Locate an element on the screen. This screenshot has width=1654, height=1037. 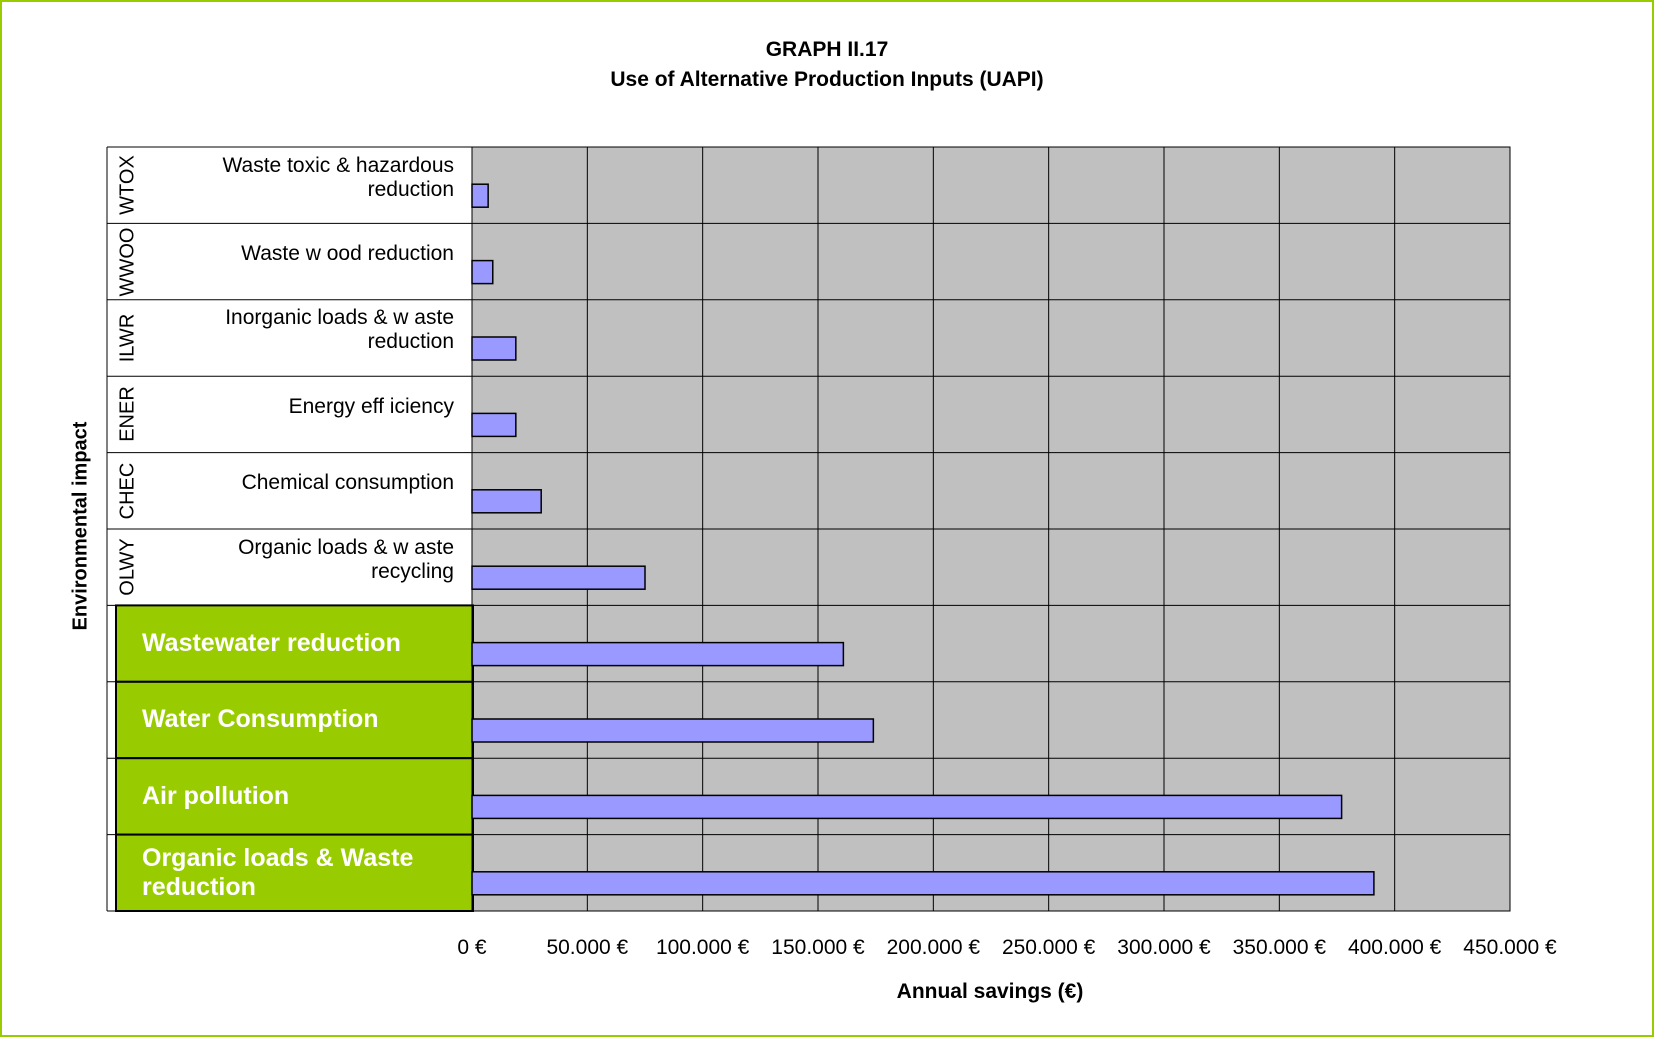
x-tick-label: 0 € is located at coordinates (472, 947).